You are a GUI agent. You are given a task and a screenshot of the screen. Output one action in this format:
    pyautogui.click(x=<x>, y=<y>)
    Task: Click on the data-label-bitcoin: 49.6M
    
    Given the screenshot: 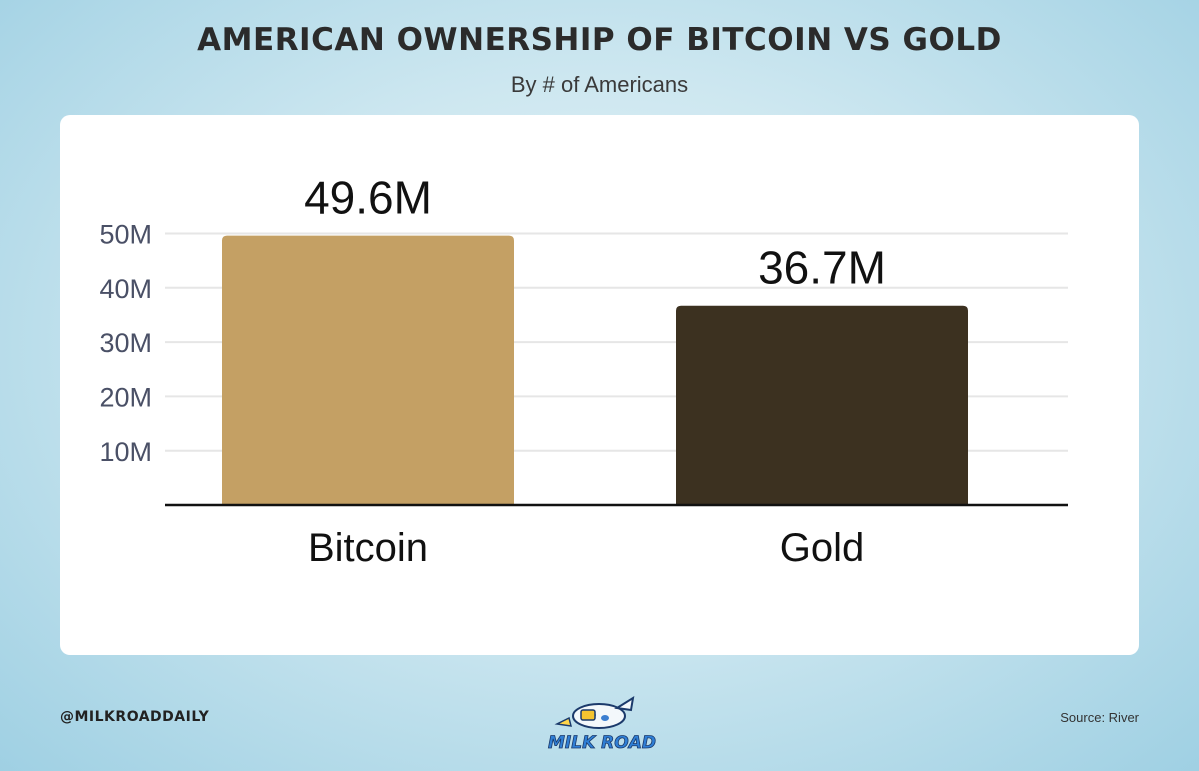 What is the action you would take?
    pyautogui.click(x=368, y=198)
    